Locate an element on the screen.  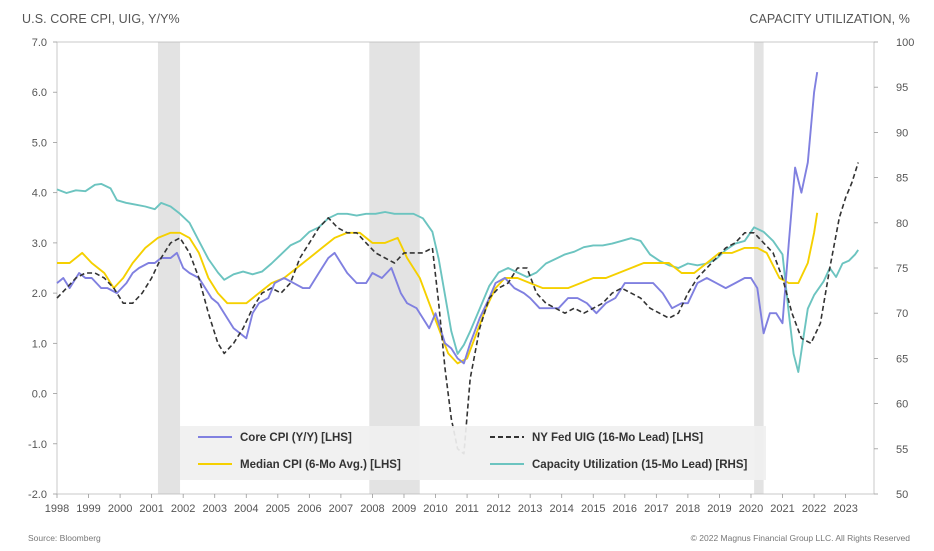
x-tick-label-17: 2015 is located at coordinates (593, 509).